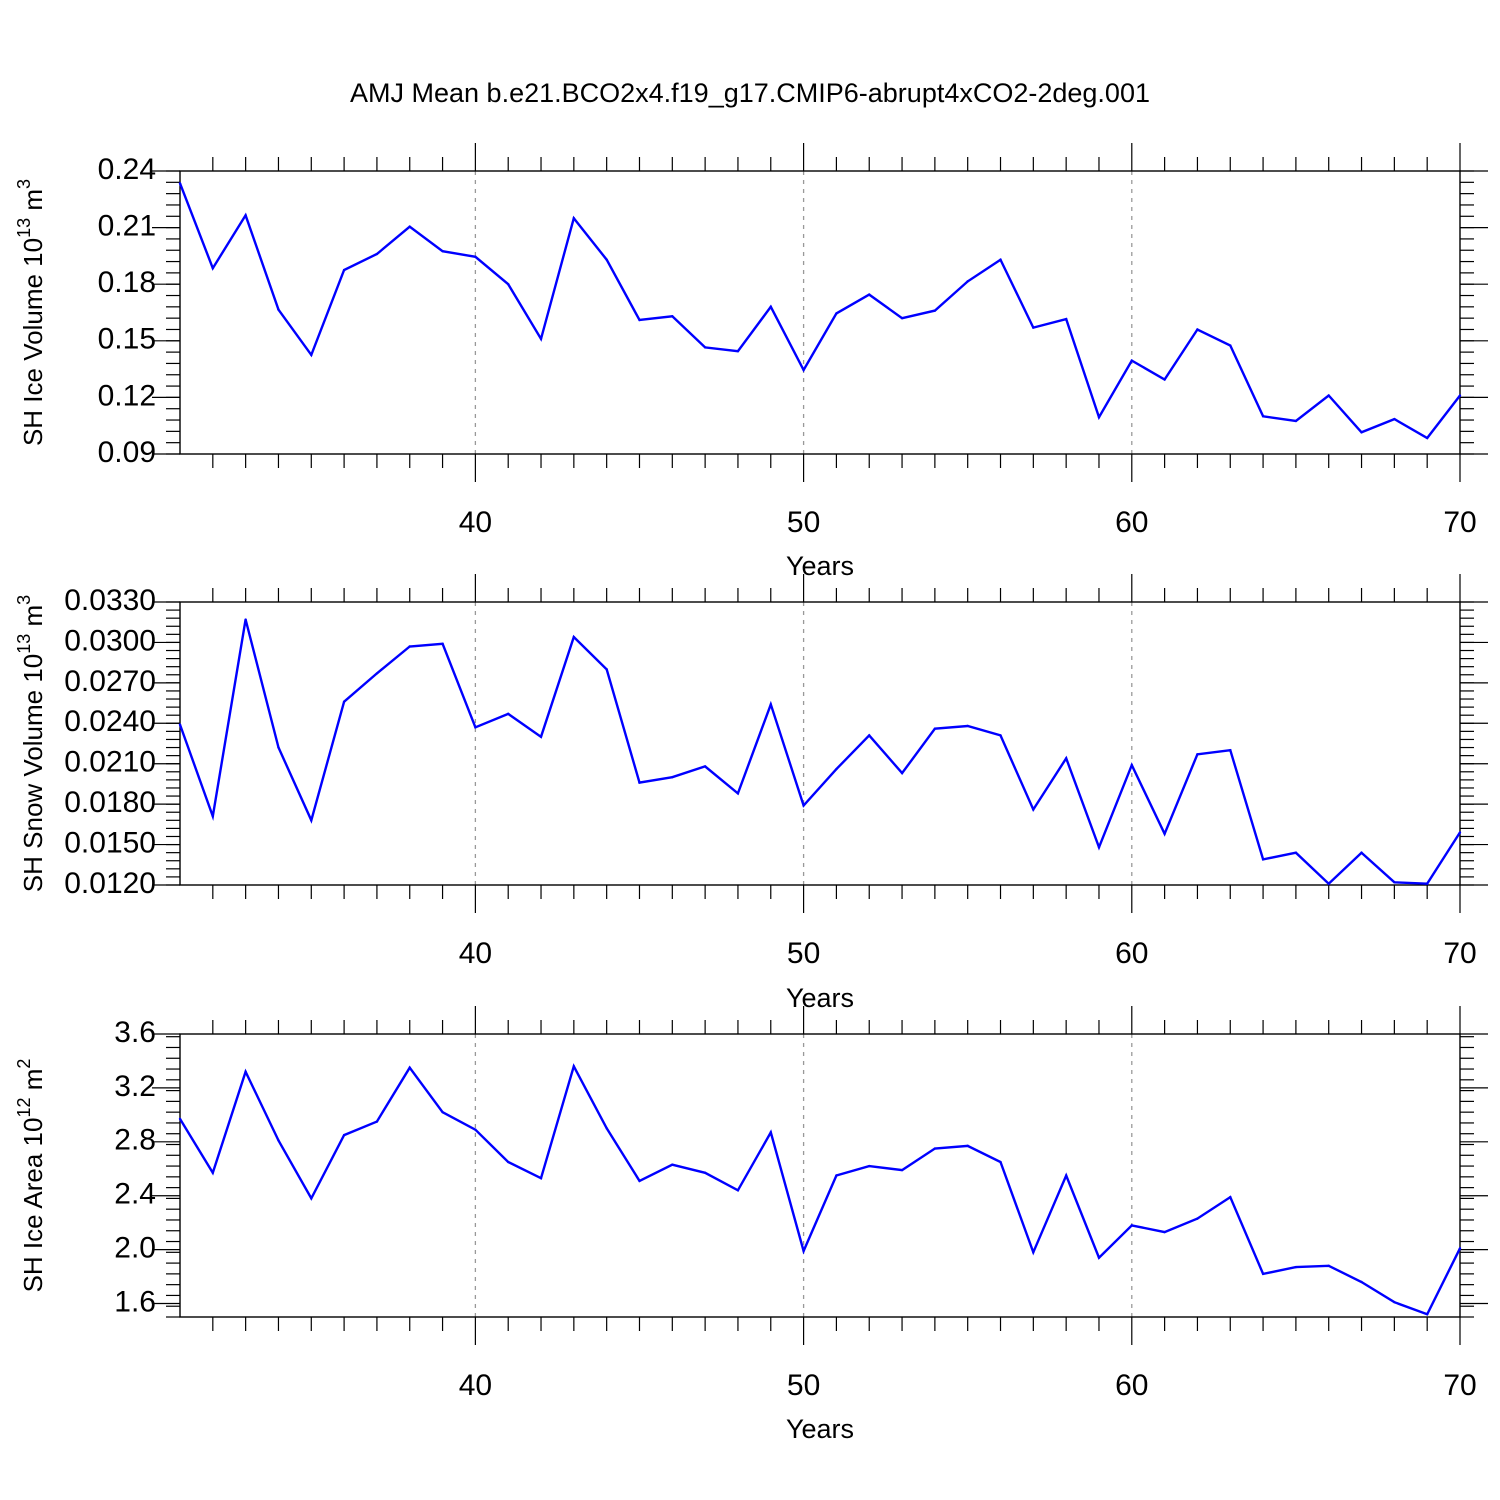 The height and width of the screenshot is (1500, 1500). What do you see at coordinates (110, 640) in the screenshot?
I see `y-tick-label: 0.0300` at bounding box center [110, 640].